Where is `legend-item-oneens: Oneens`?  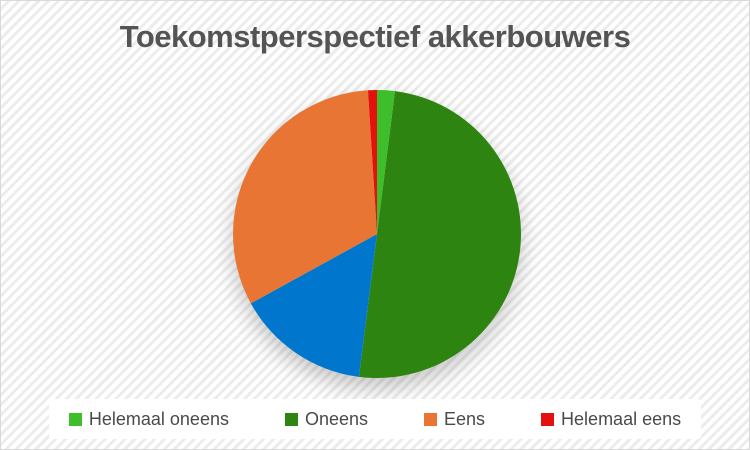 legend-item-oneens: Oneens is located at coordinates (326, 419).